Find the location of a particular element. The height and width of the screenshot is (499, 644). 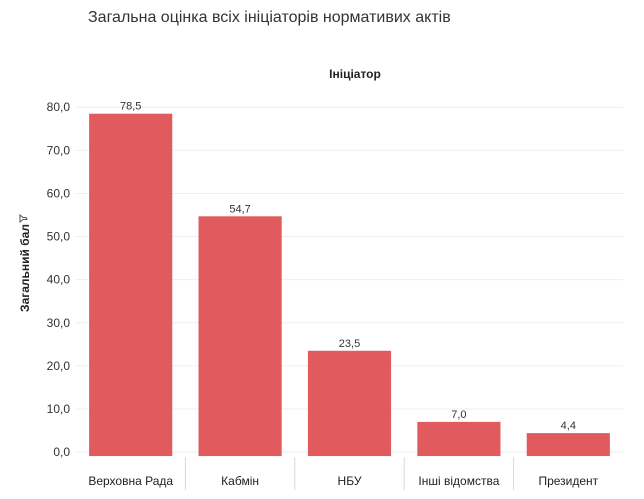

data-label: 54,7 is located at coordinates (239, 209).